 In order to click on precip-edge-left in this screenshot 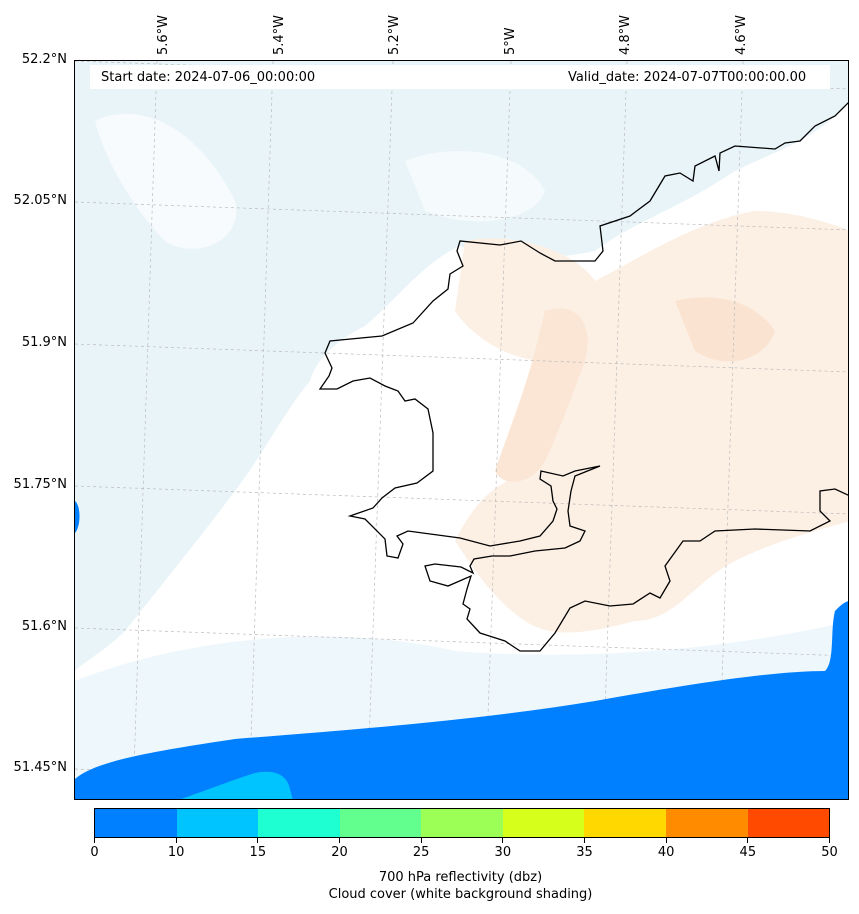, I will do `click(77, 517)`.